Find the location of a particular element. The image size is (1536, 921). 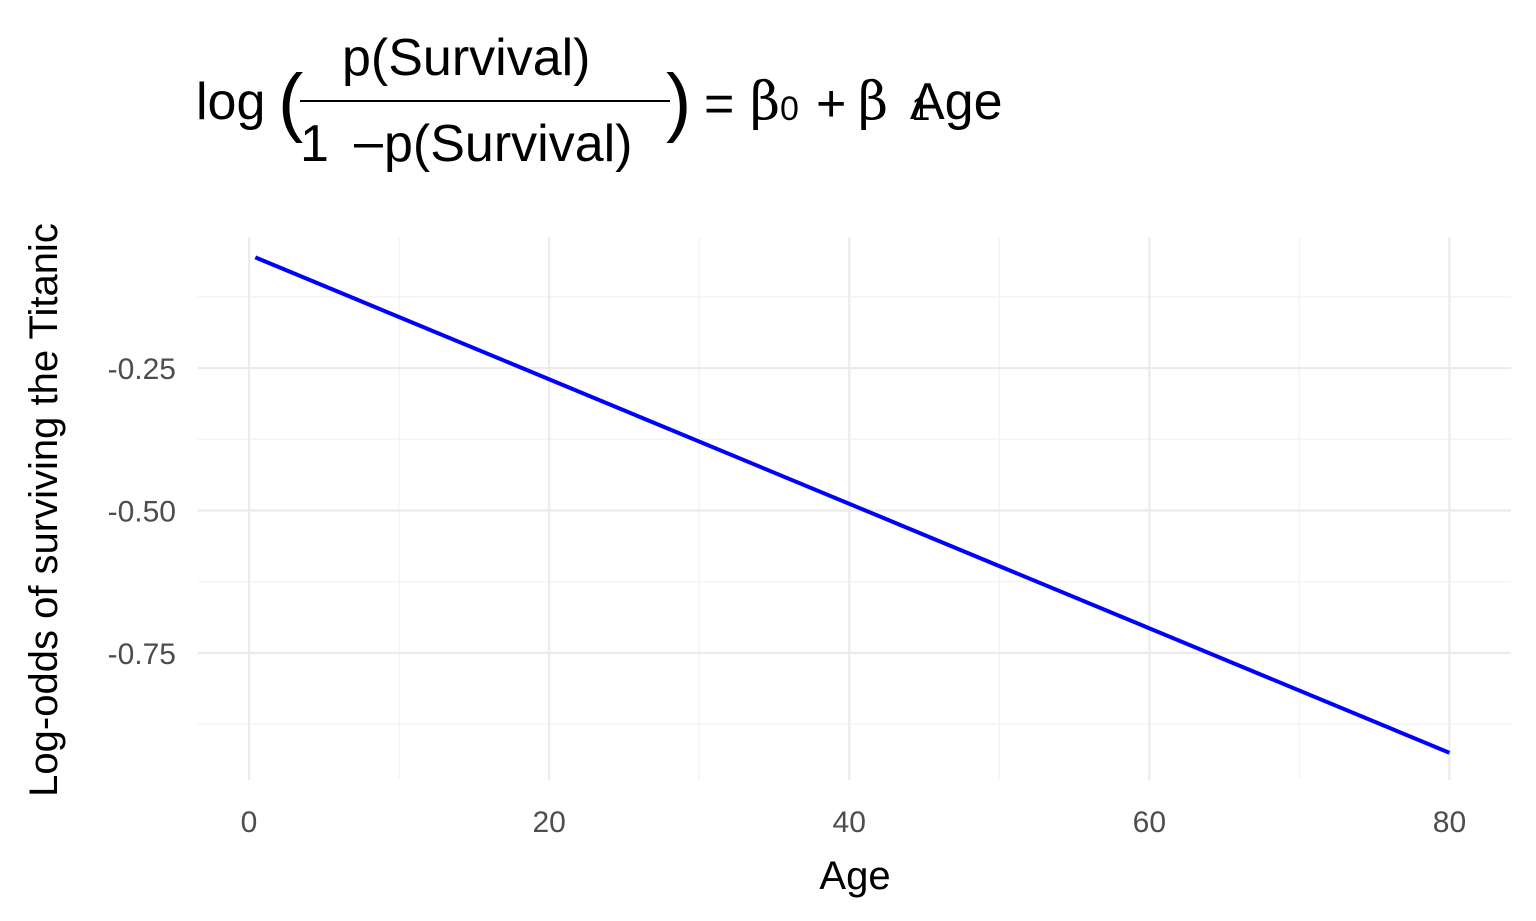

title-left-paren: ( is located at coordinates (291, 101).